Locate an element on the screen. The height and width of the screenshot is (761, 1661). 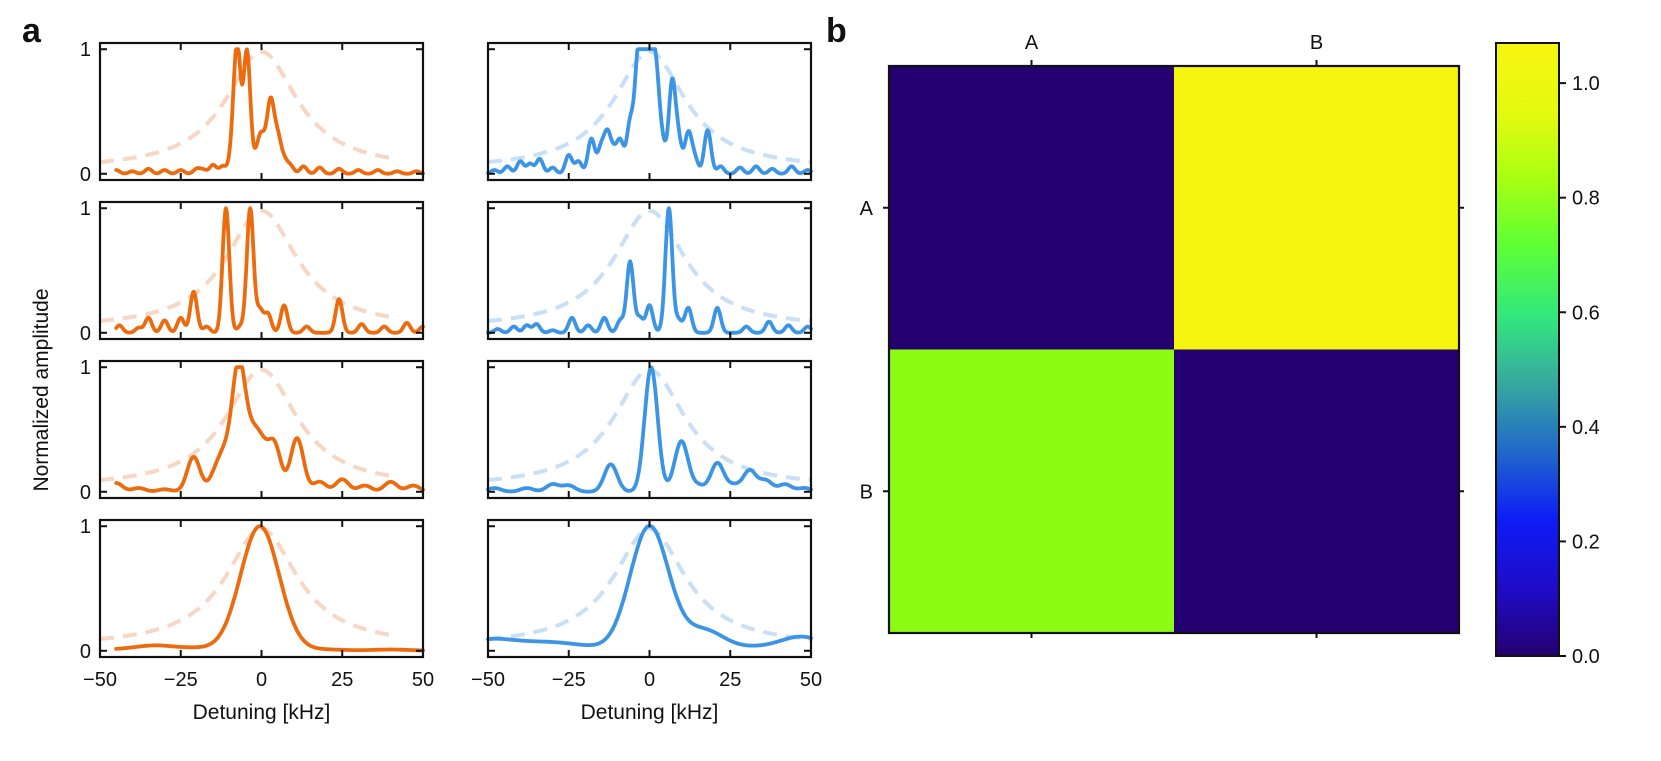
colorbar is located at coordinates (1527, 349).